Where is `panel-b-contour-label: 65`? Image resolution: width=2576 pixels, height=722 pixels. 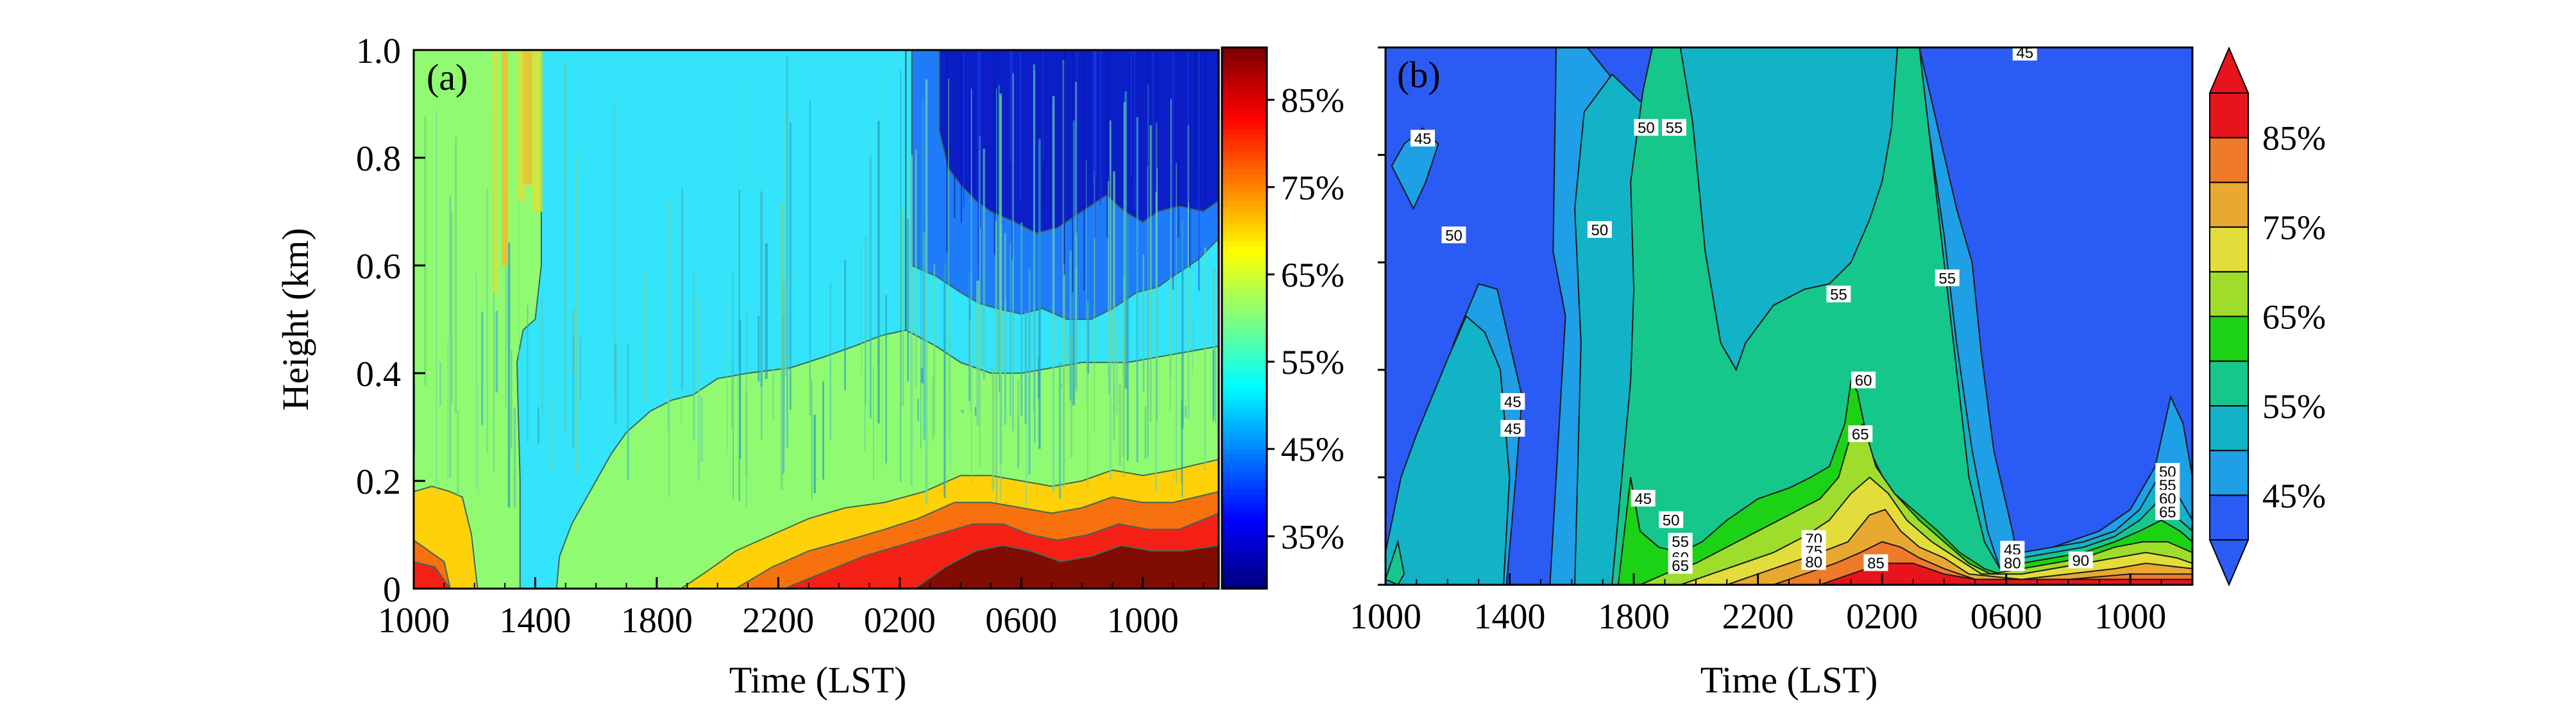
panel-b-contour-label: 65 is located at coordinates (1860, 434).